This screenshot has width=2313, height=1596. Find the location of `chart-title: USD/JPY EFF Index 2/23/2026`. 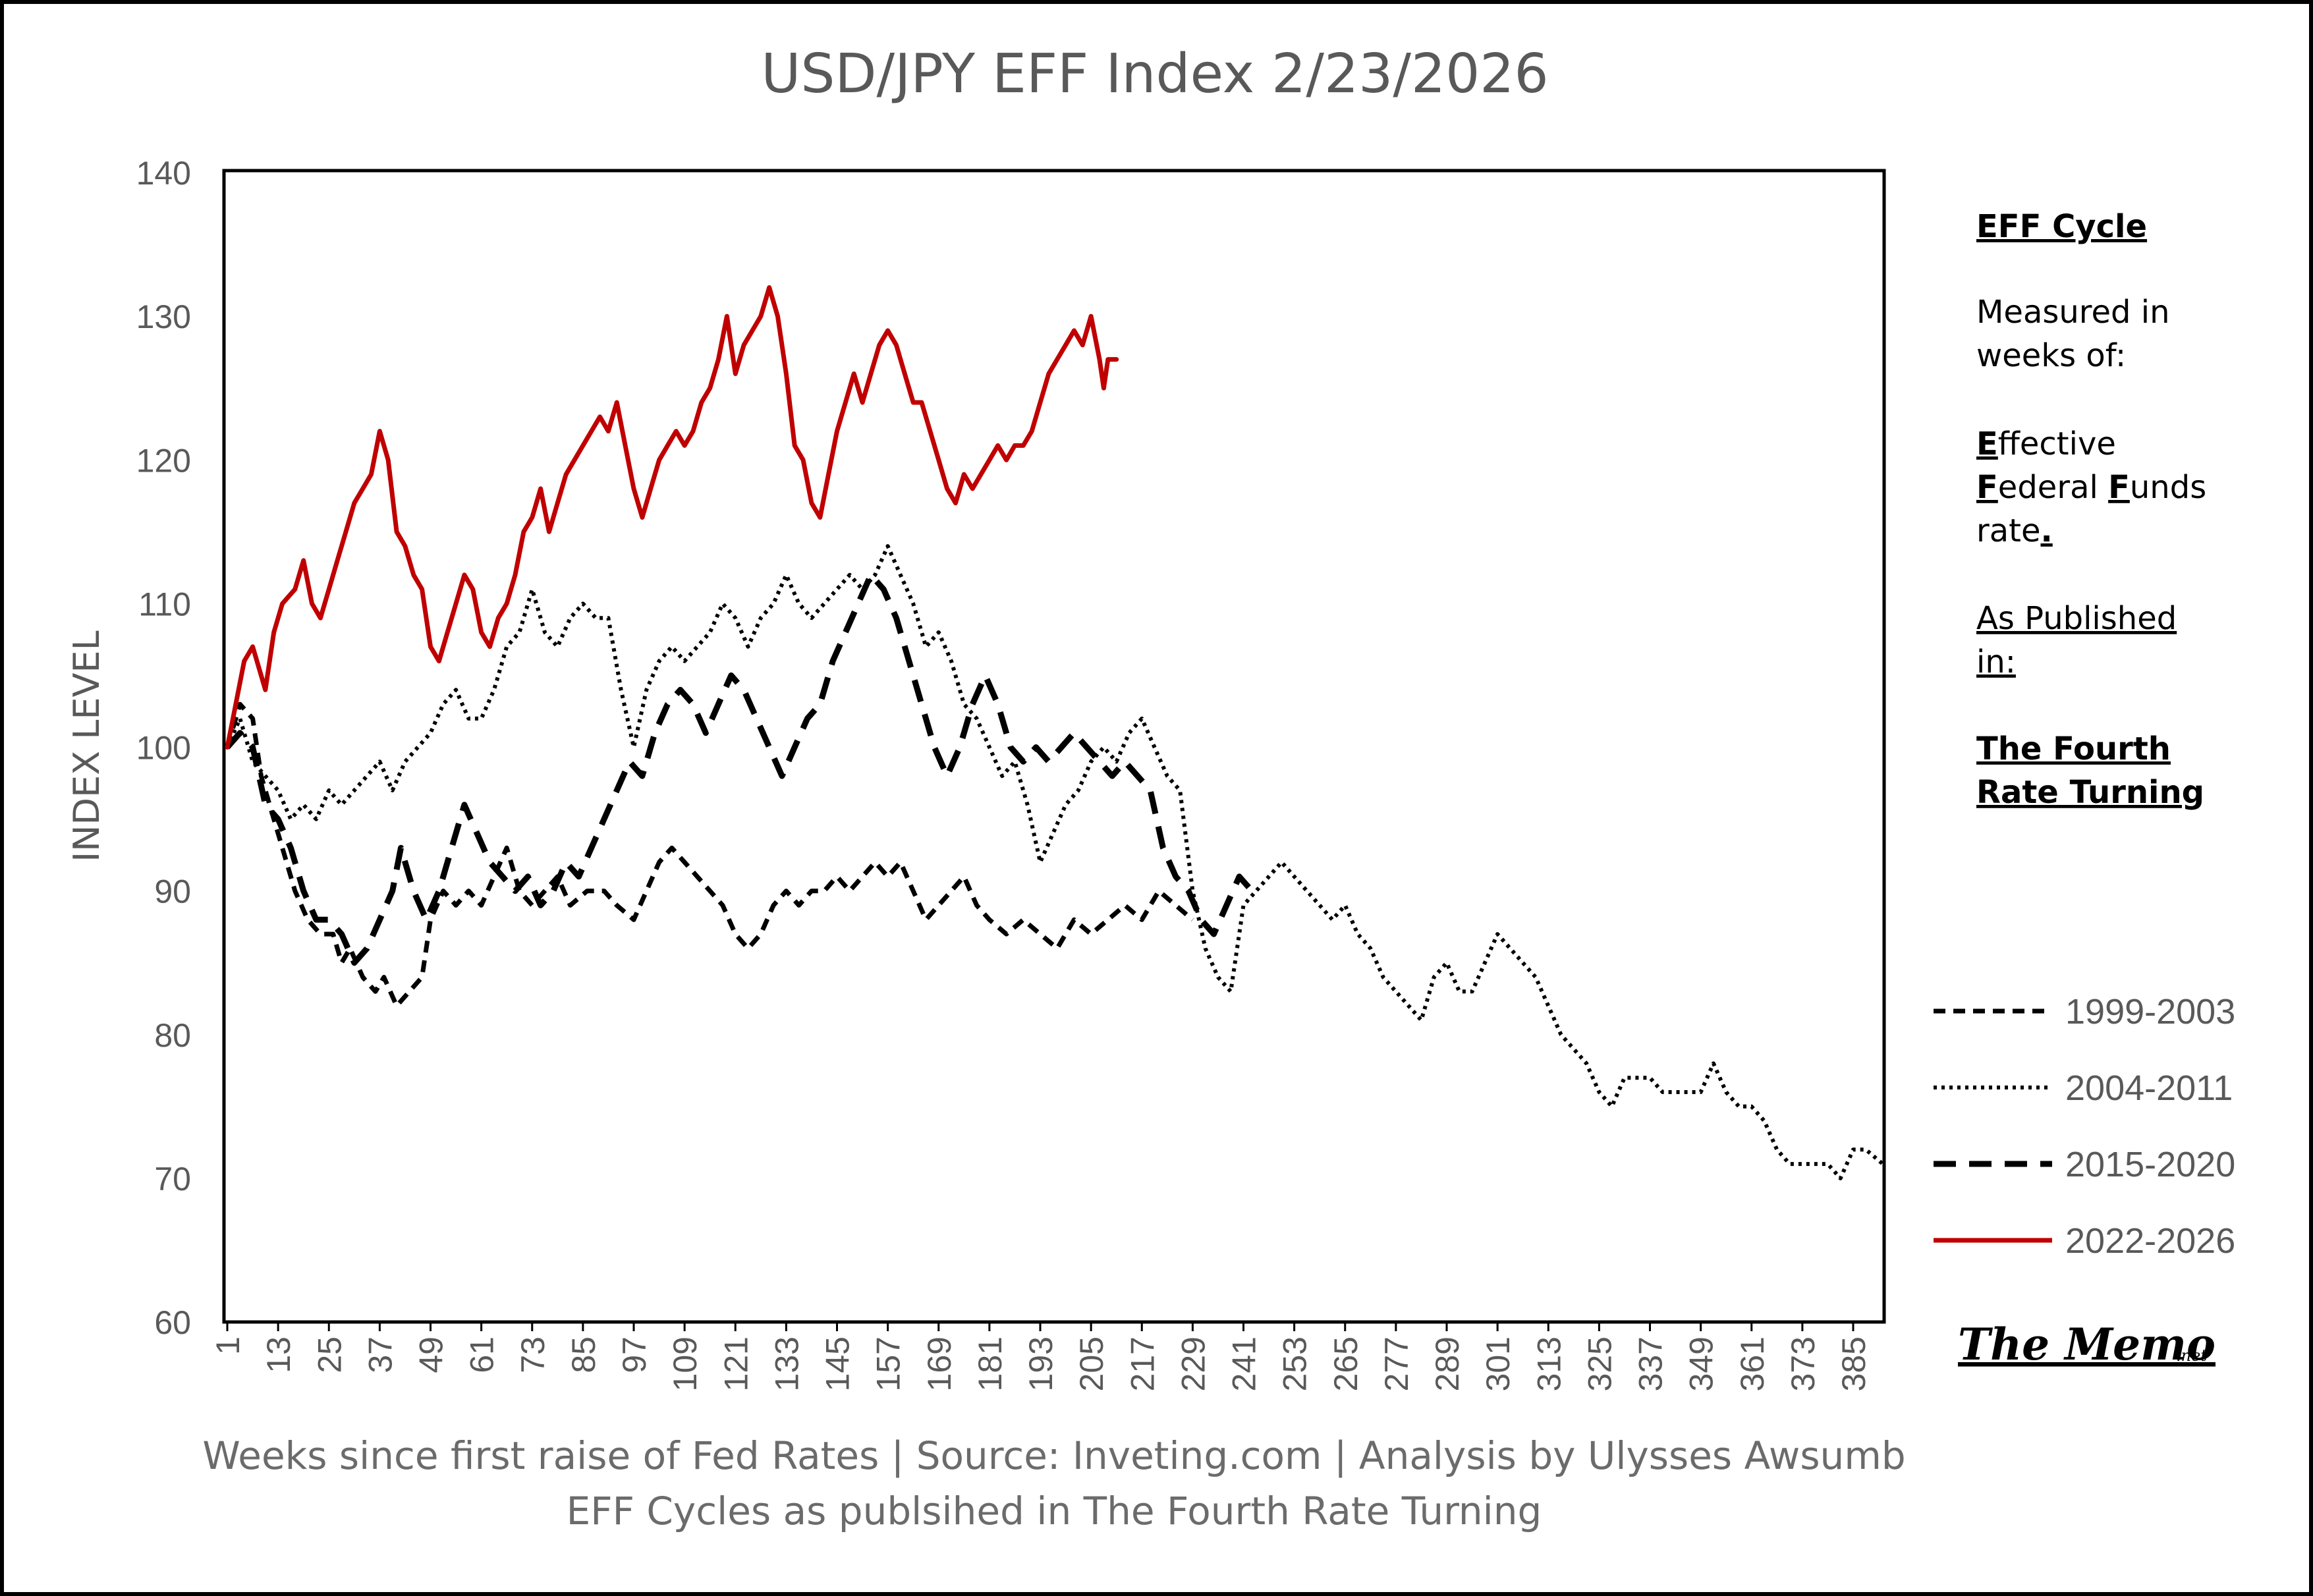

chart-title: USD/JPY EFF Index 2/23/2026 is located at coordinates (1154, 74).